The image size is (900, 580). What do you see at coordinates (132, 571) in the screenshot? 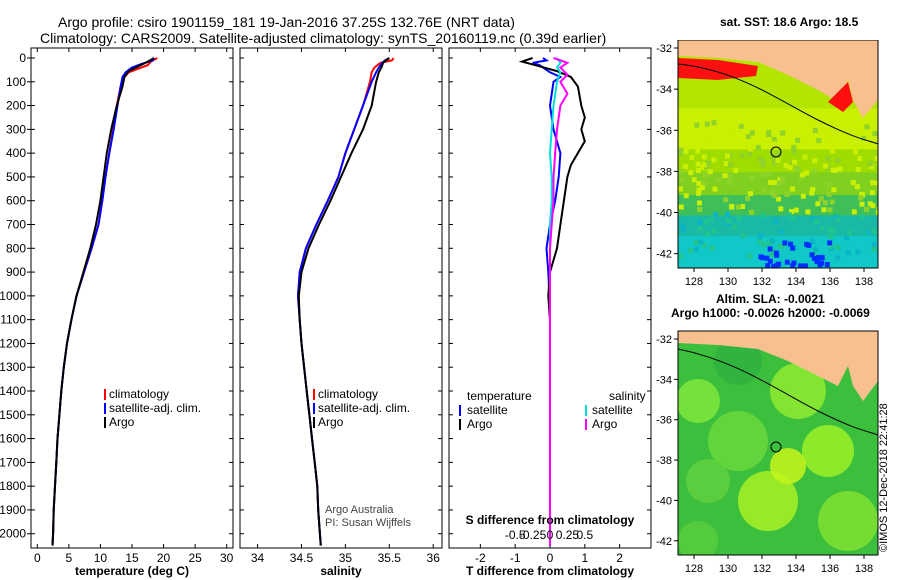
I see `temperature-xlabel: temperature (deg C)` at bounding box center [132, 571].